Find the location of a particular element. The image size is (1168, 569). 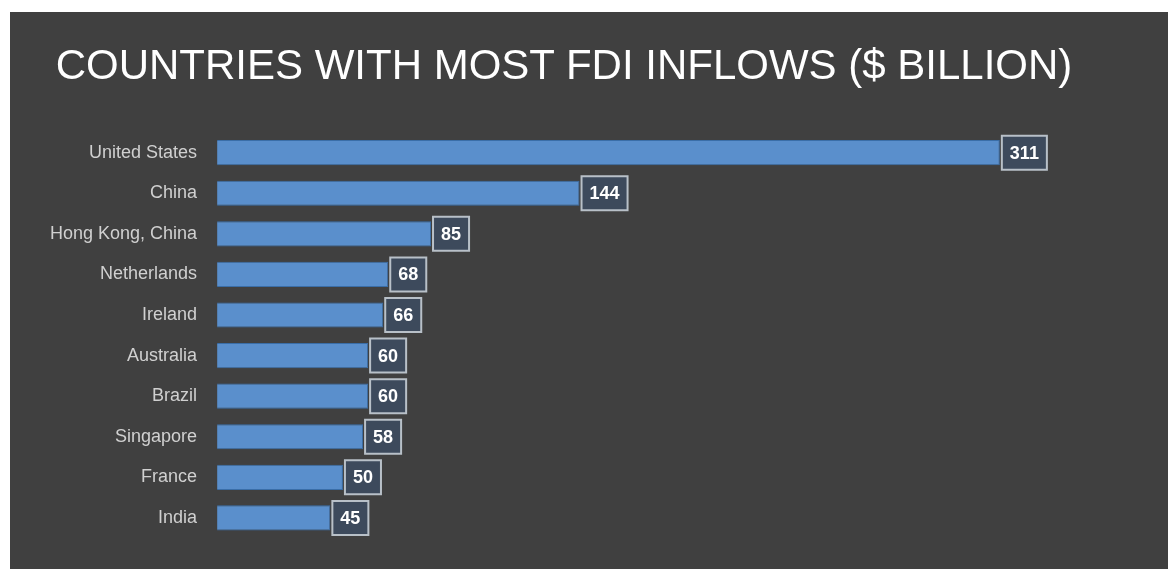

y-tick-label: Australia is located at coordinates (163, 354).